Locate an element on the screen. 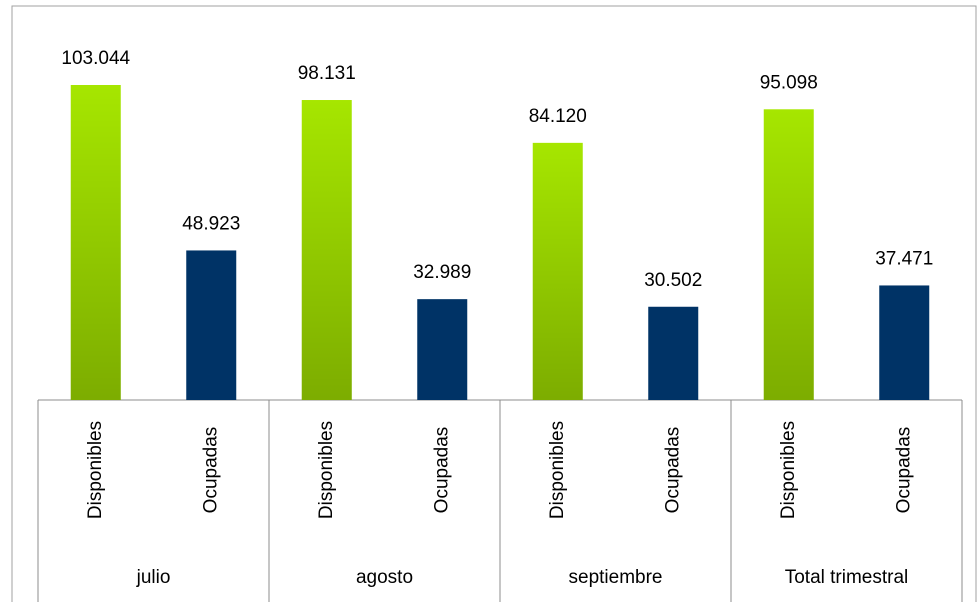 This screenshot has width=979, height=602. value-label: 30.502 is located at coordinates (673, 280).